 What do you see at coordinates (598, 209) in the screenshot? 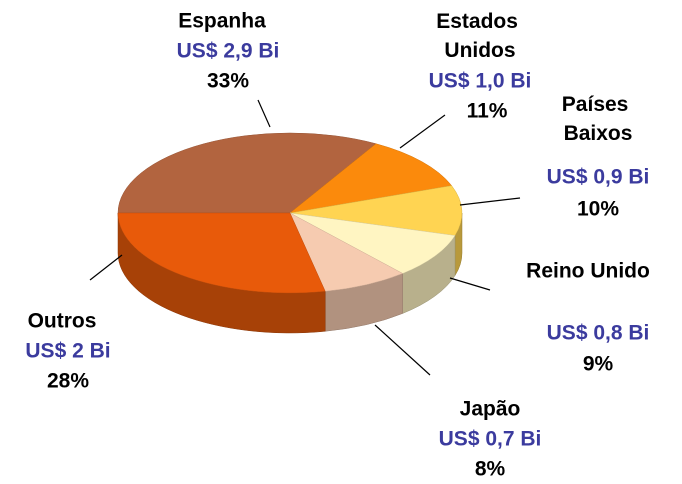
I see `percent-label: 10%` at bounding box center [598, 209].